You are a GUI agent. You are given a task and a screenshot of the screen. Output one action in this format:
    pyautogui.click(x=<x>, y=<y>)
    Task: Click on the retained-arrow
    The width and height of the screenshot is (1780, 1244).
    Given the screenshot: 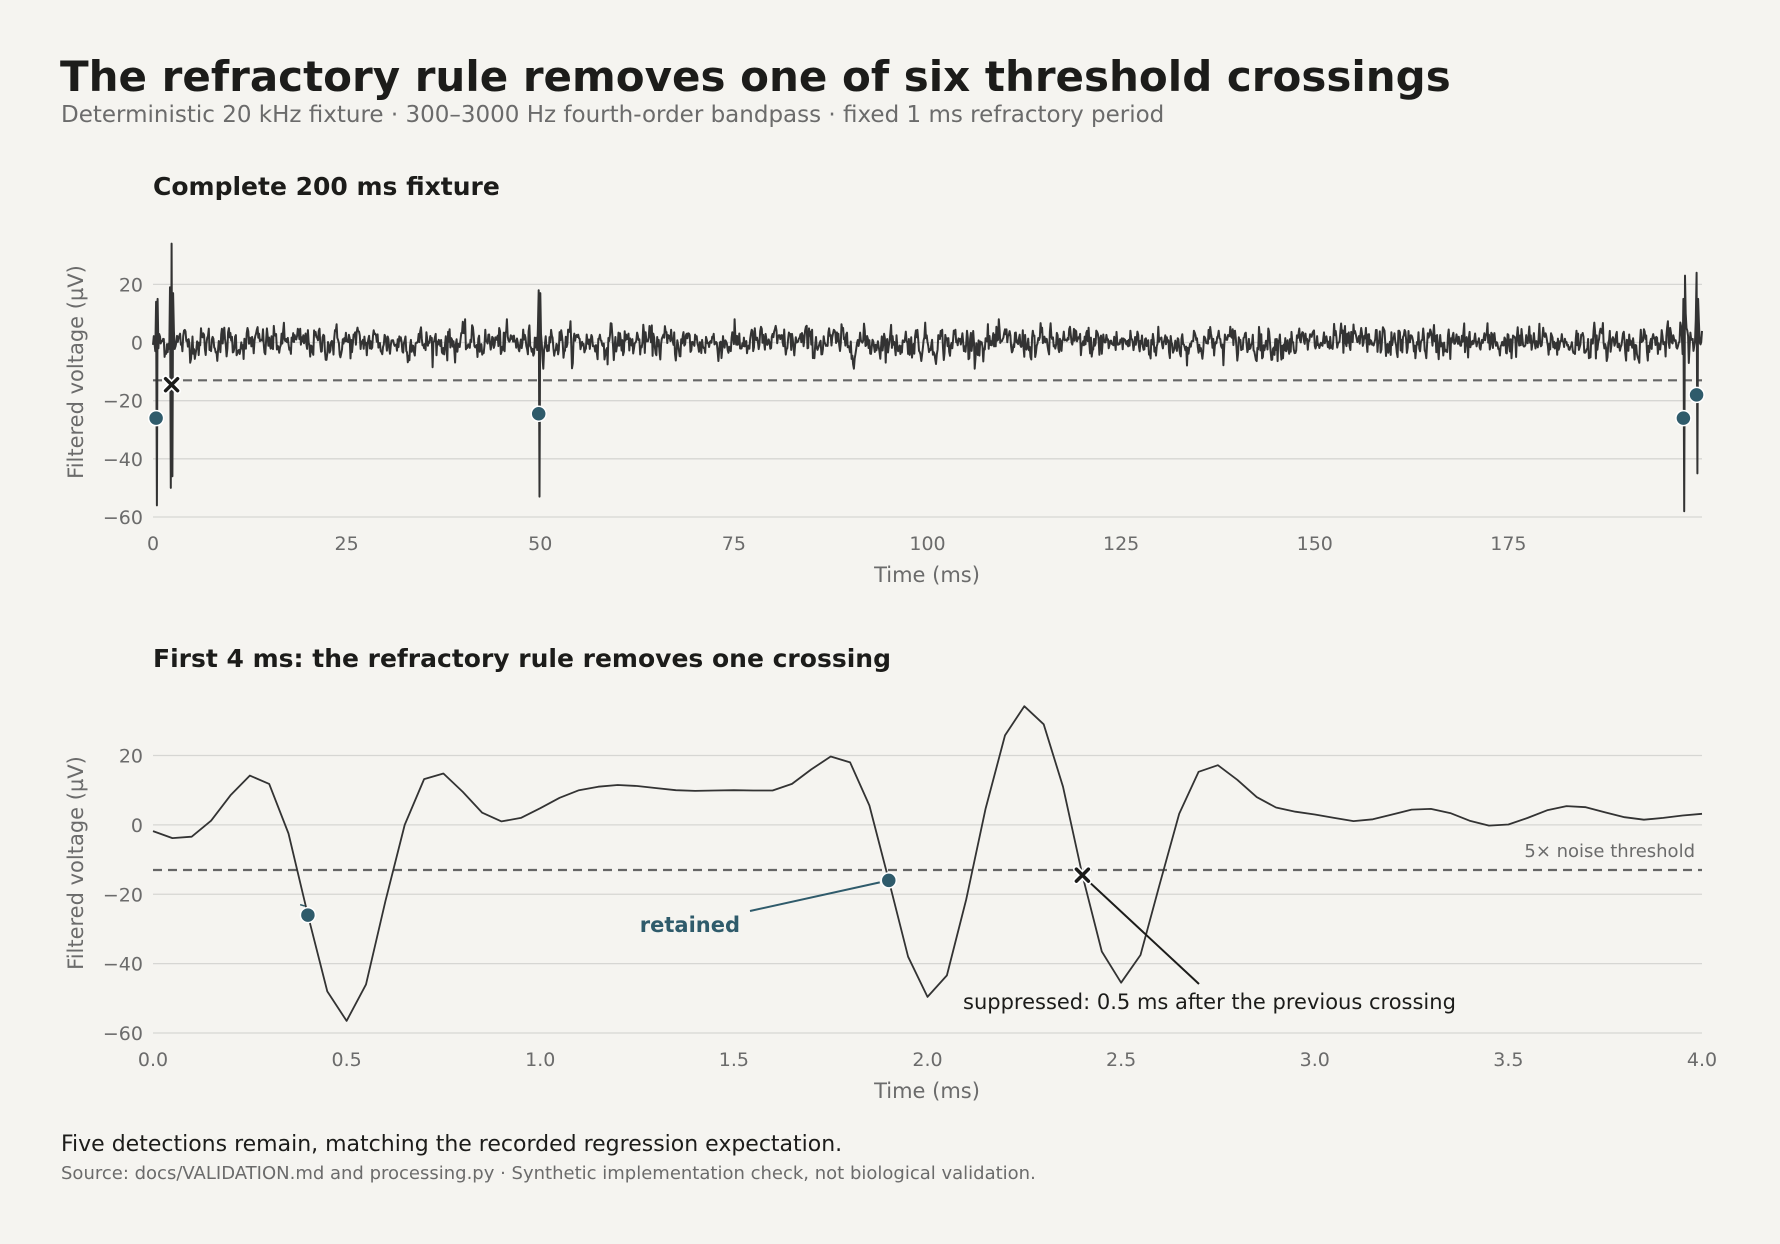 What is the action you would take?
    pyautogui.click(x=814, y=896)
    